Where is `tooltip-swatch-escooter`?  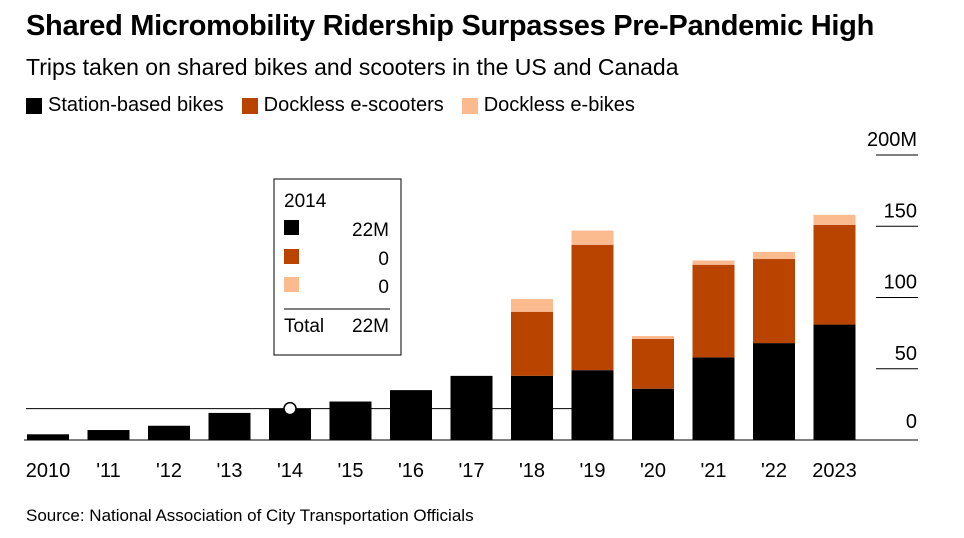
tooltip-swatch-escooter is located at coordinates (291, 256).